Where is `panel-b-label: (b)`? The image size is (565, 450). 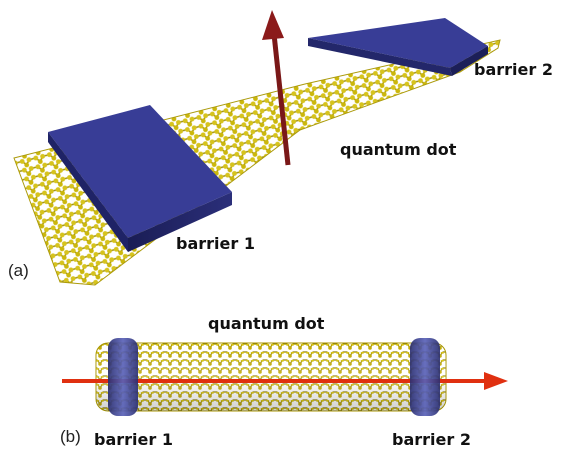 panel-b-label: (b) is located at coordinates (70, 436).